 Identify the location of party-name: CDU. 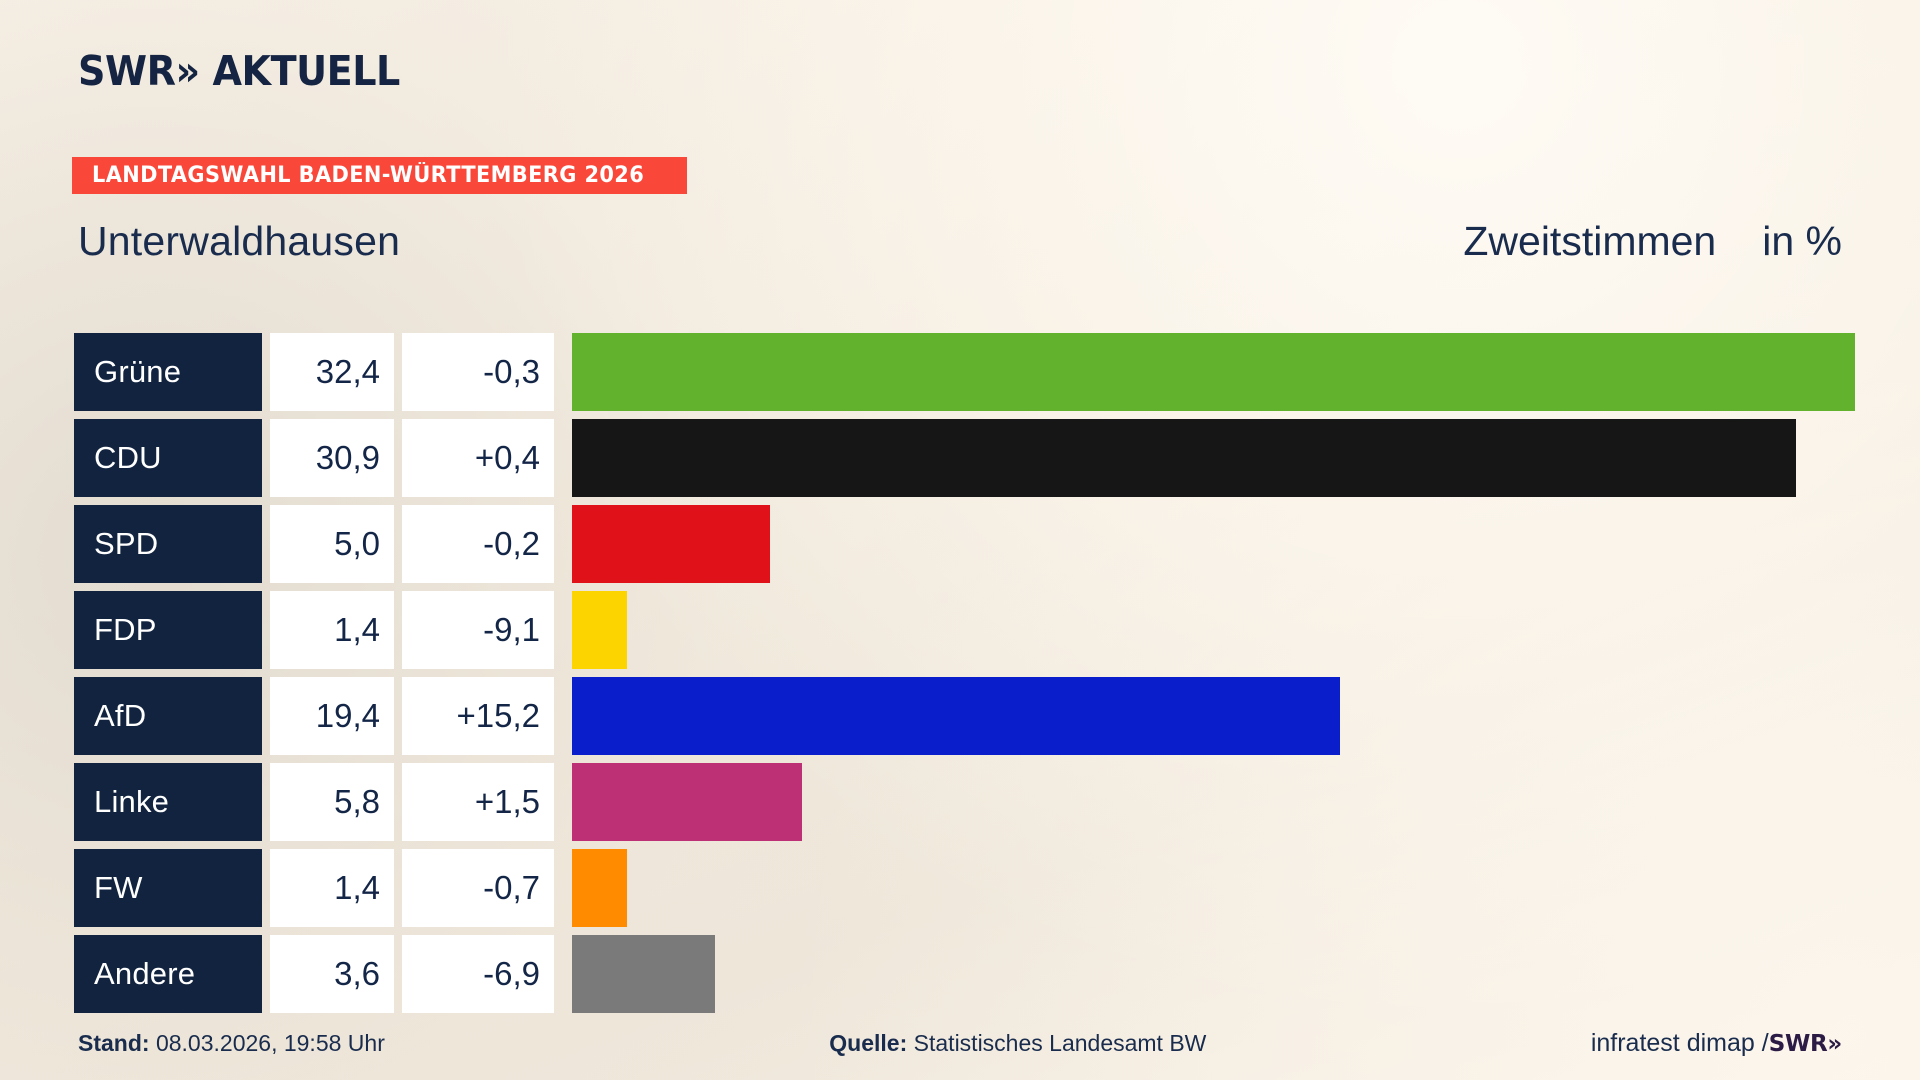
(128, 457).